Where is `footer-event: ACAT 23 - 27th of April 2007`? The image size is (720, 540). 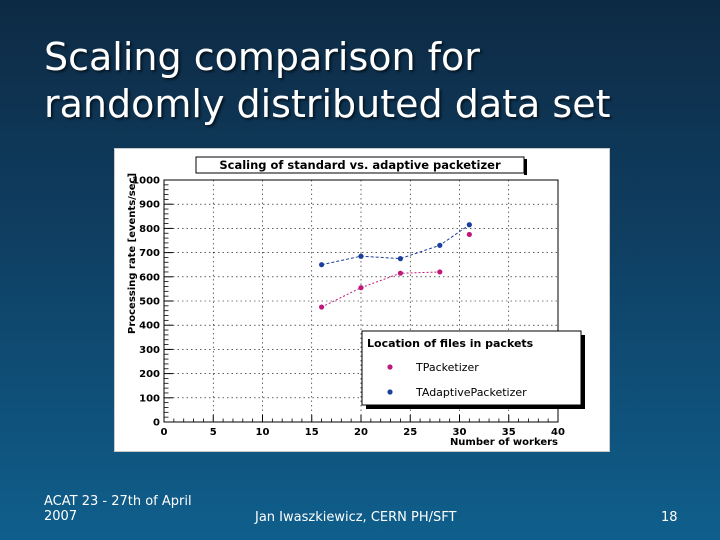 footer-event: ACAT 23 - 27th of April 2007 is located at coordinates (134, 509).